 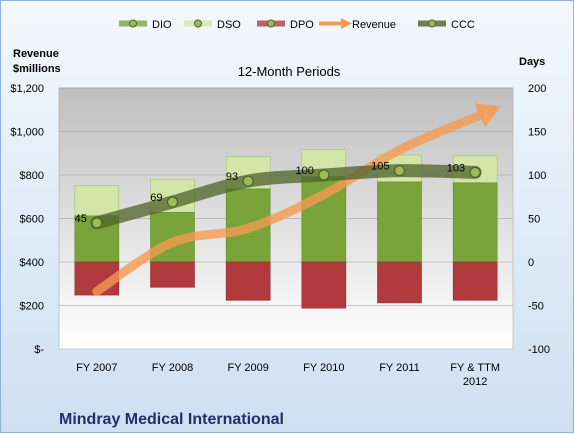 I want to click on left-tick-label: $400, so click(x=32, y=263).